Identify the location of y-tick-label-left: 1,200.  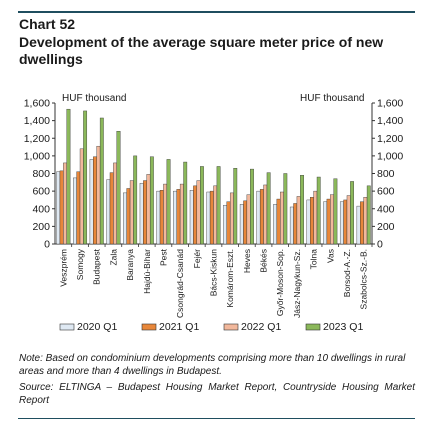
(37, 139).